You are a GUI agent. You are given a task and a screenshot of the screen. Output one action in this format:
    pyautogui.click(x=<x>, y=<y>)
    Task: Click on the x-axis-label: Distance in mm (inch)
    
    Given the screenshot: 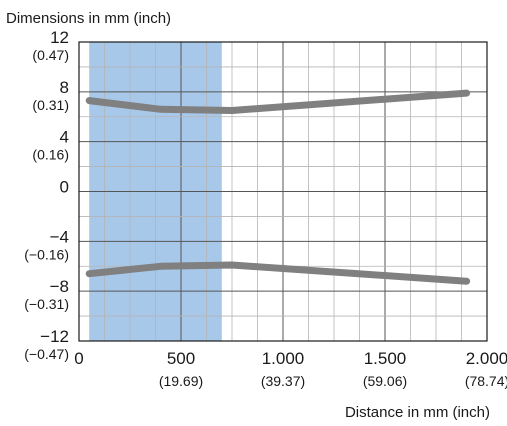 What is the action you would take?
    pyautogui.click(x=417, y=412)
    